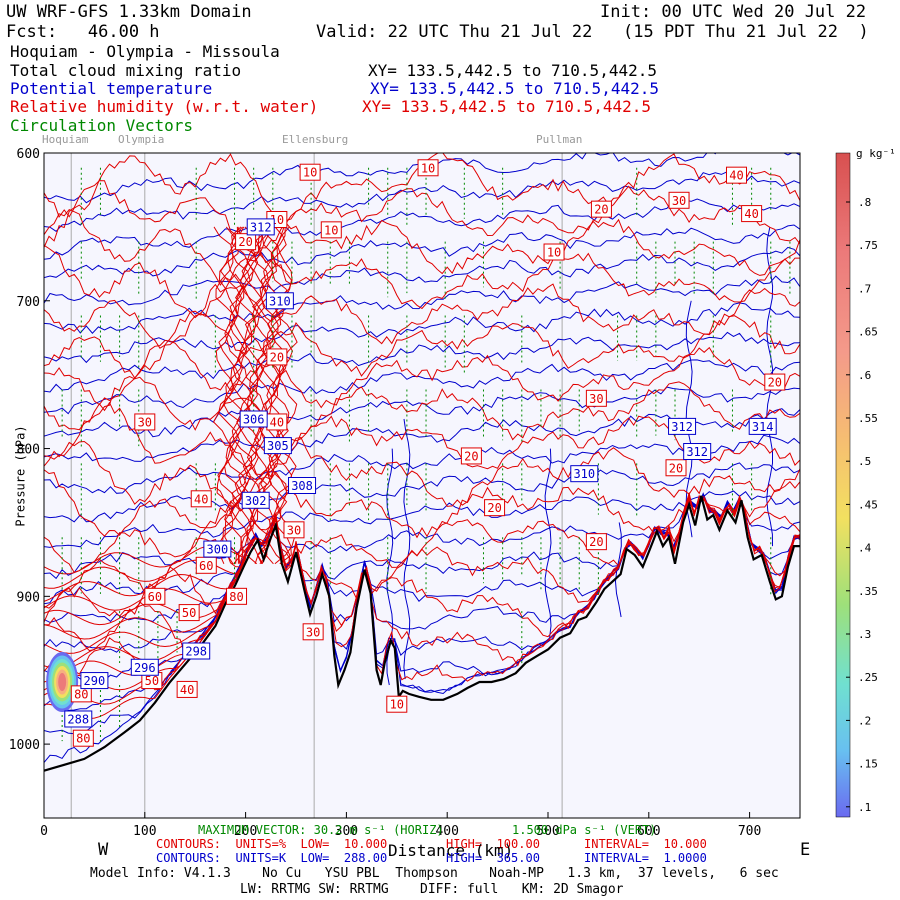 This screenshot has width=900, height=900. What do you see at coordinates (272, 844) in the screenshot?
I see `rh-contours: CONTOURS: UNITS=% LOW= 10.000` at bounding box center [272, 844].